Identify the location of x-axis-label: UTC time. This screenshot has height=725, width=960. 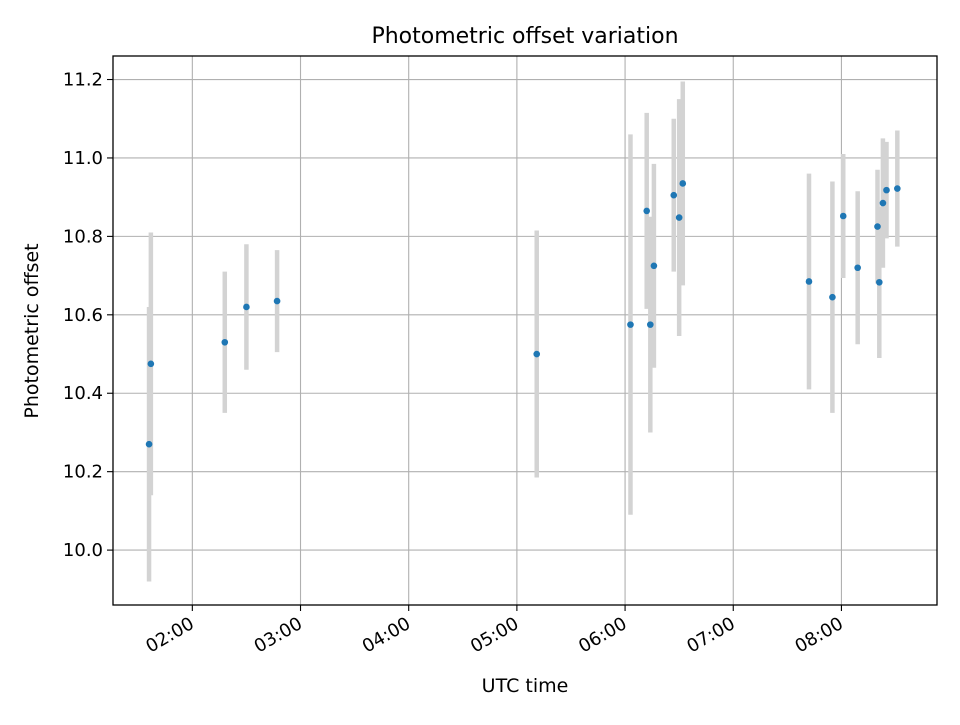
(525, 686).